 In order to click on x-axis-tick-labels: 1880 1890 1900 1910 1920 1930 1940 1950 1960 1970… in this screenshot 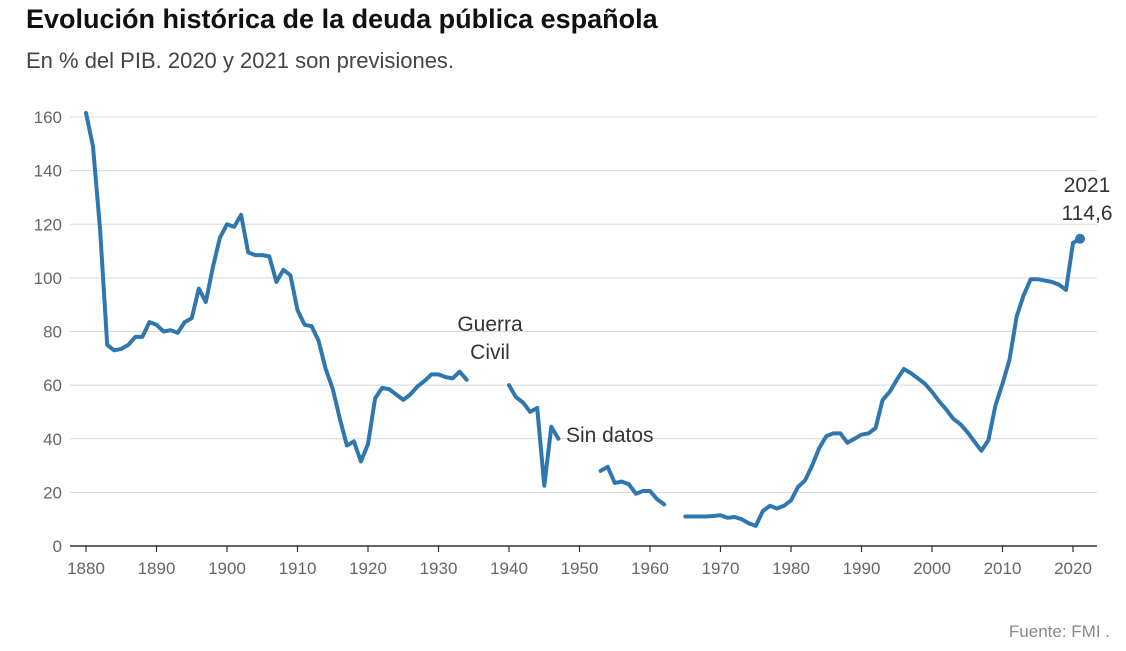, I will do `click(579, 568)`.